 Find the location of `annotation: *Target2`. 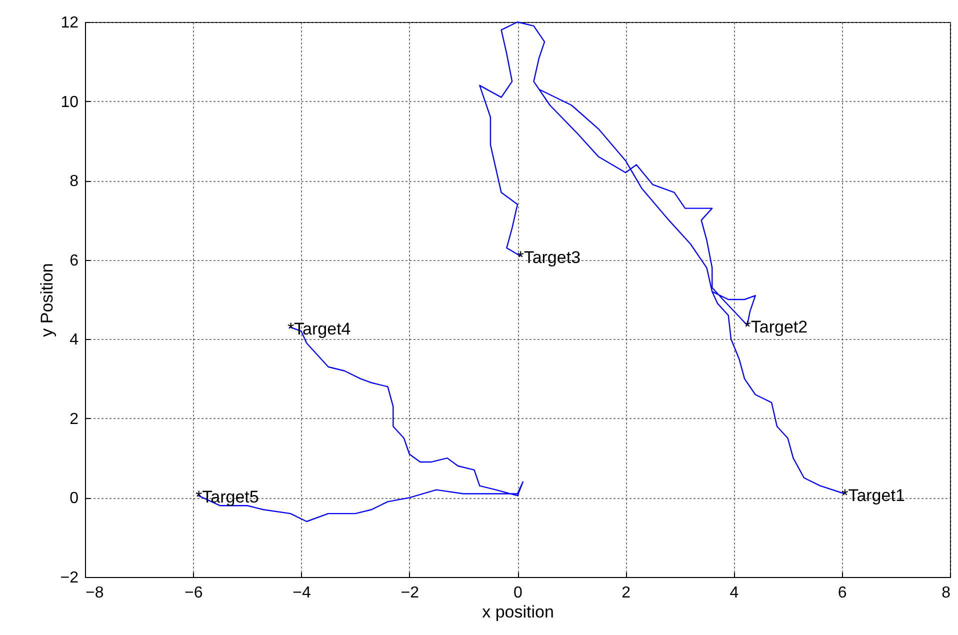

annotation: *Target2 is located at coordinates (776, 326).